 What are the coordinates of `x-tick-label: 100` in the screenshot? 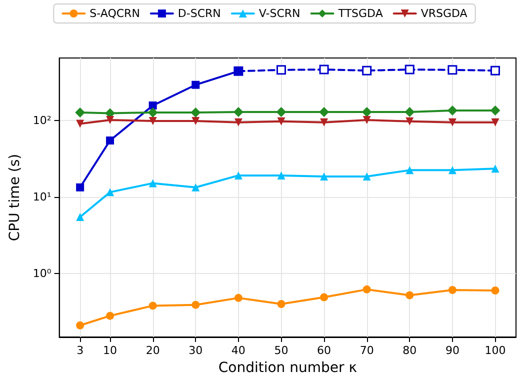 It's located at (495, 350).